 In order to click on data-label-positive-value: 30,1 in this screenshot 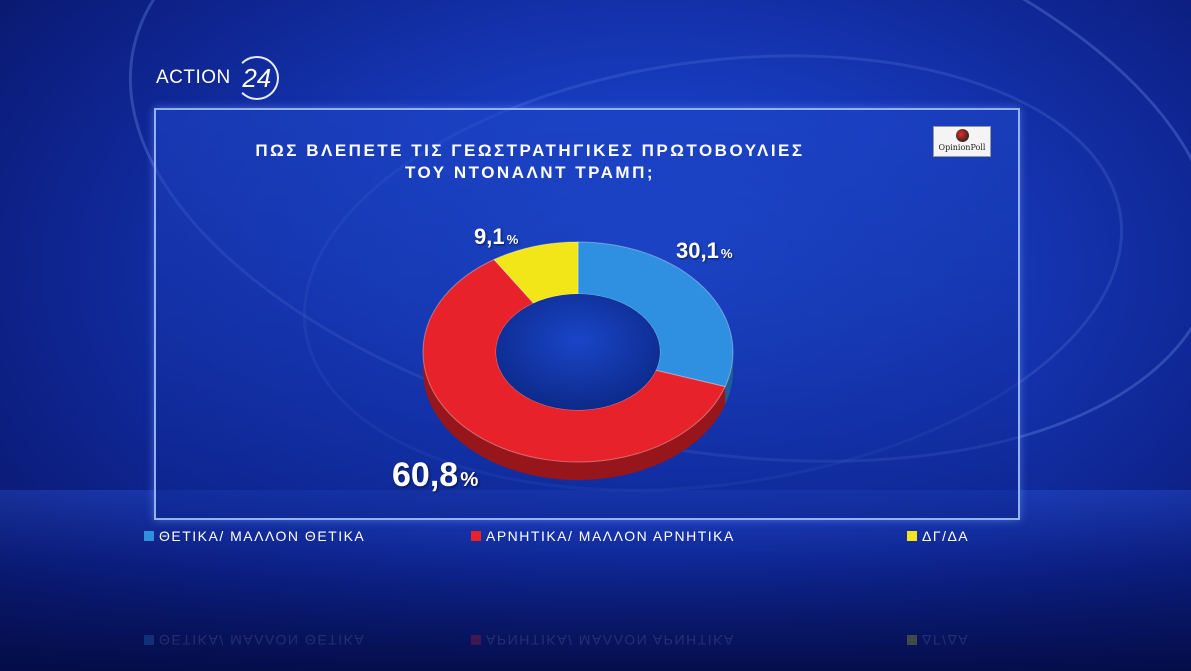, I will do `click(697, 250)`.